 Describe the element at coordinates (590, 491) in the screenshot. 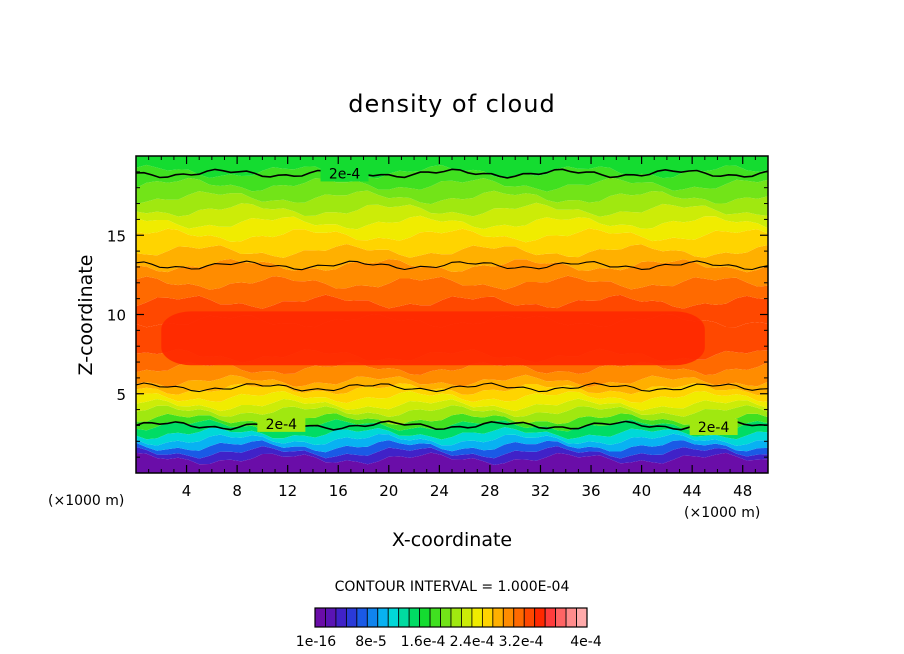

I see `x-tick-label: 36` at that location.